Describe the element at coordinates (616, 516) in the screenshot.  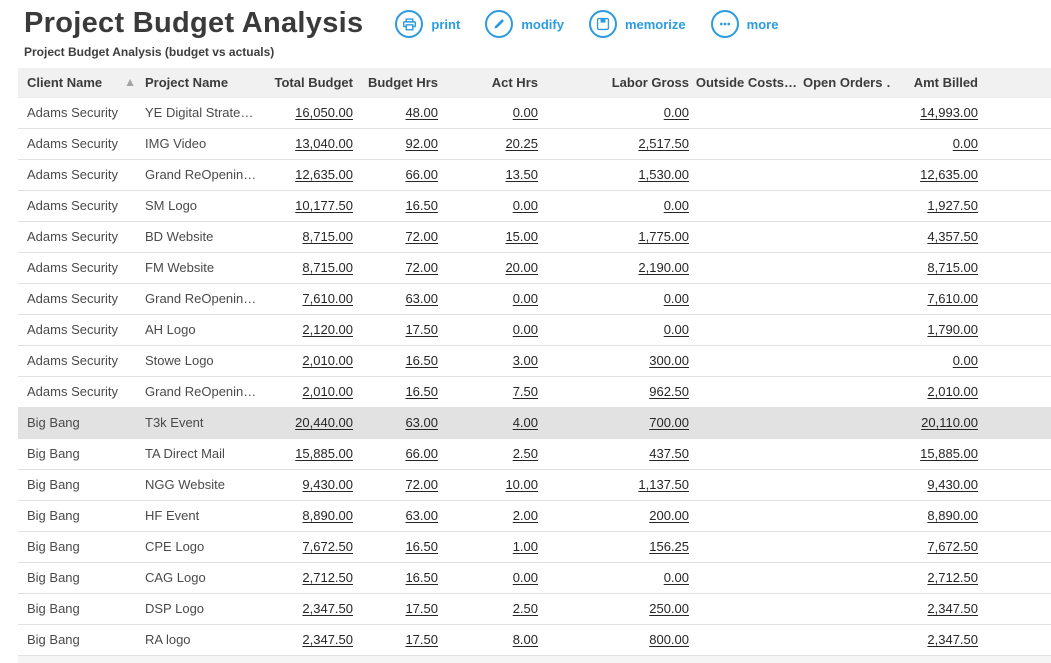
I see `cell-labor-gross: 200.00` at that location.